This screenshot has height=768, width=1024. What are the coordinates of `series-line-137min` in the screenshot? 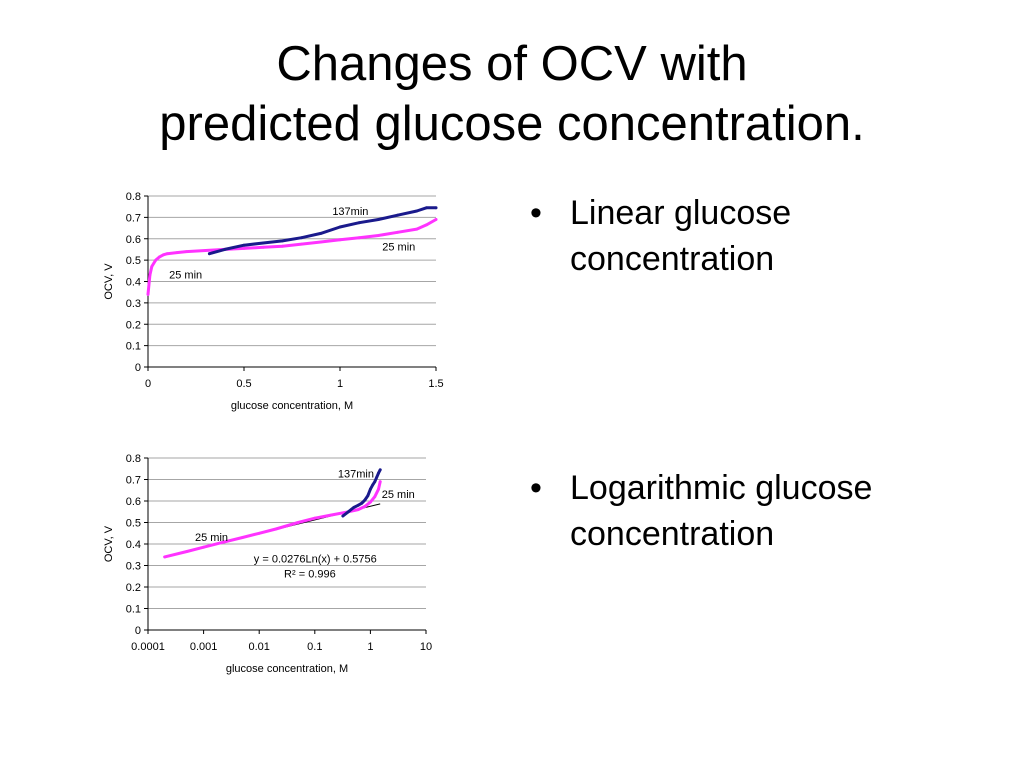 It's located at (322, 231).